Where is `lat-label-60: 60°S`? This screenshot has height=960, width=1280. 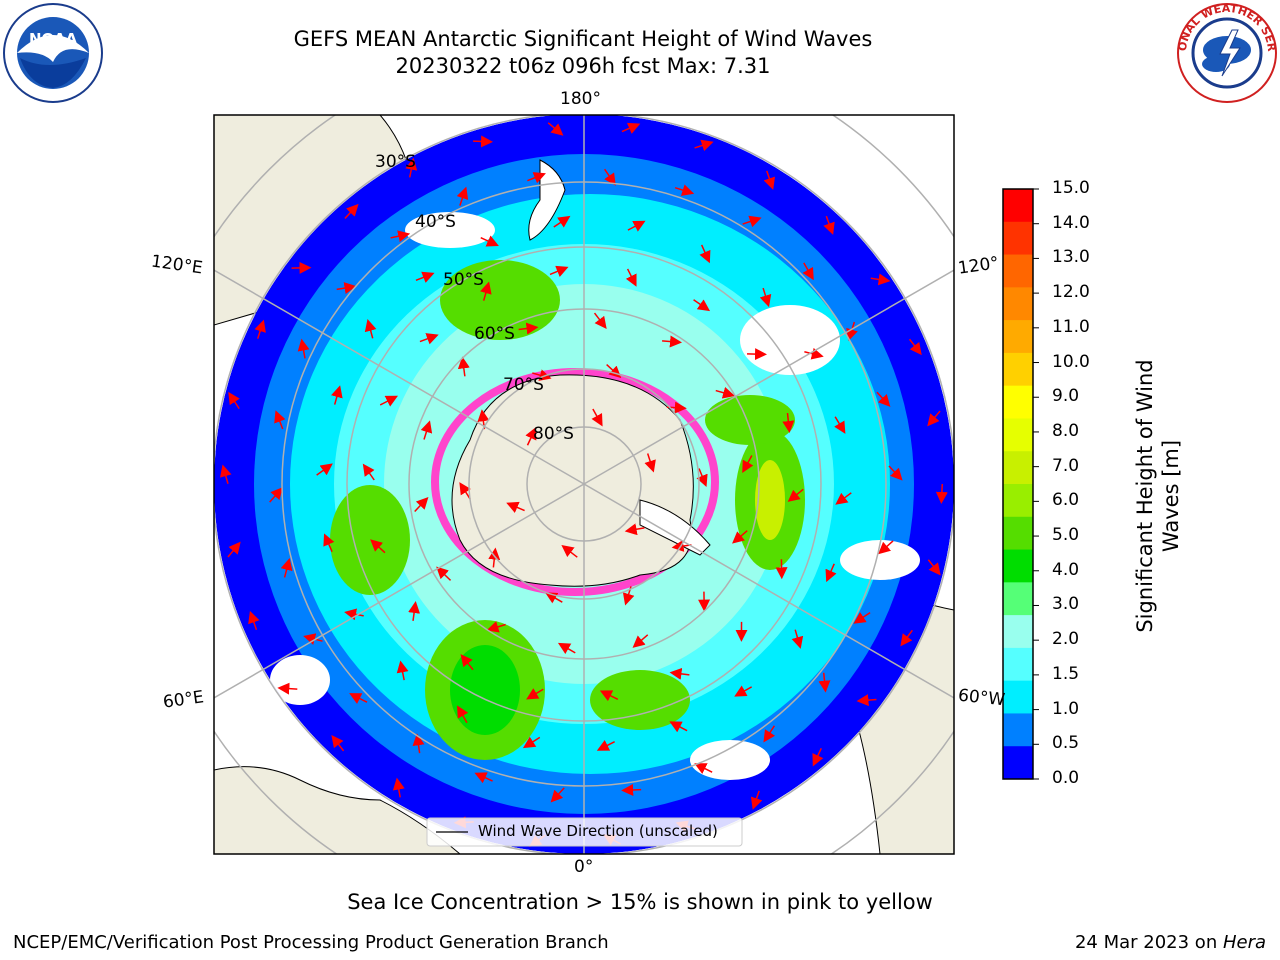
lat-label-60: 60°S is located at coordinates (494, 334).